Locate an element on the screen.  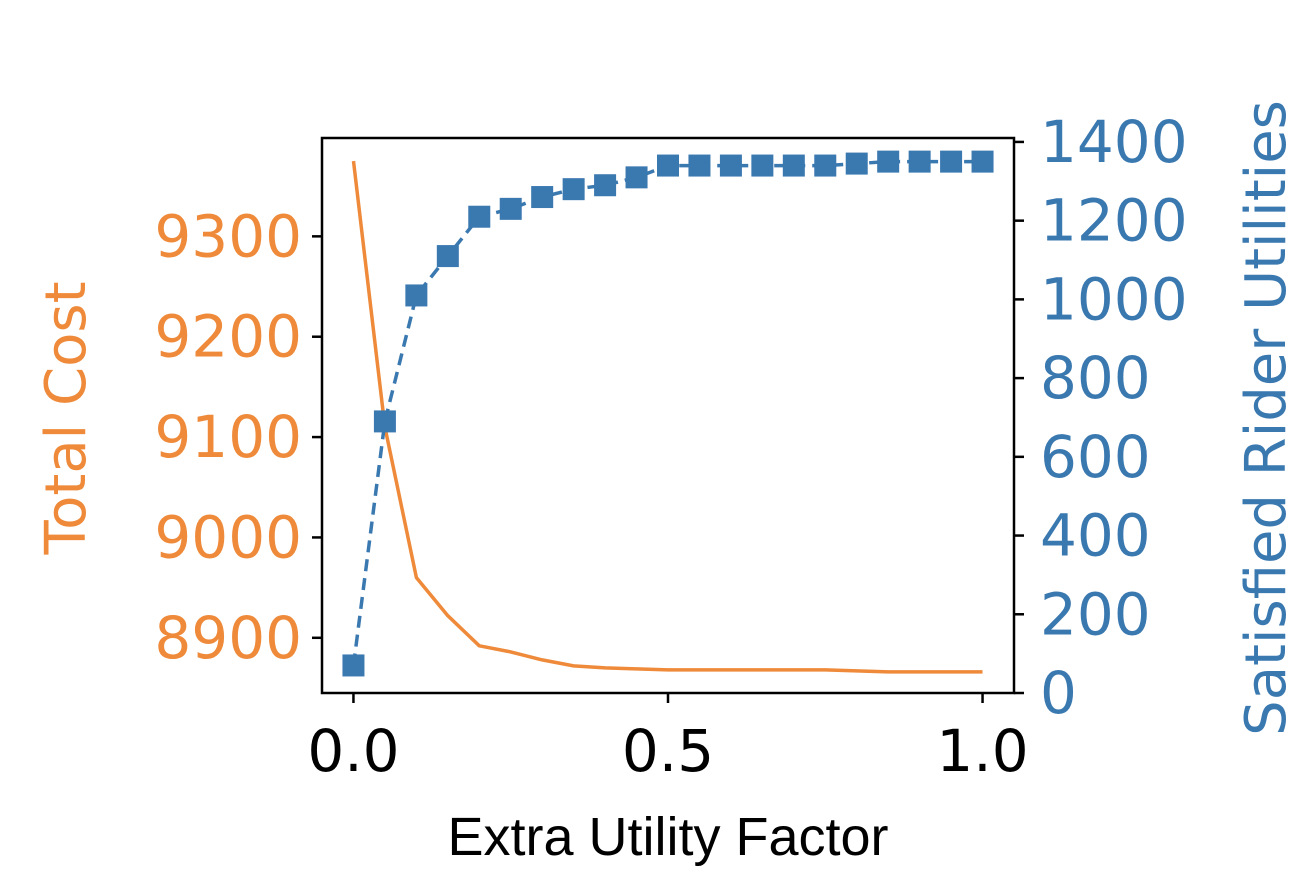
right-axis-label: Satisfied Rider Utilities is located at coordinates (1266, 418).